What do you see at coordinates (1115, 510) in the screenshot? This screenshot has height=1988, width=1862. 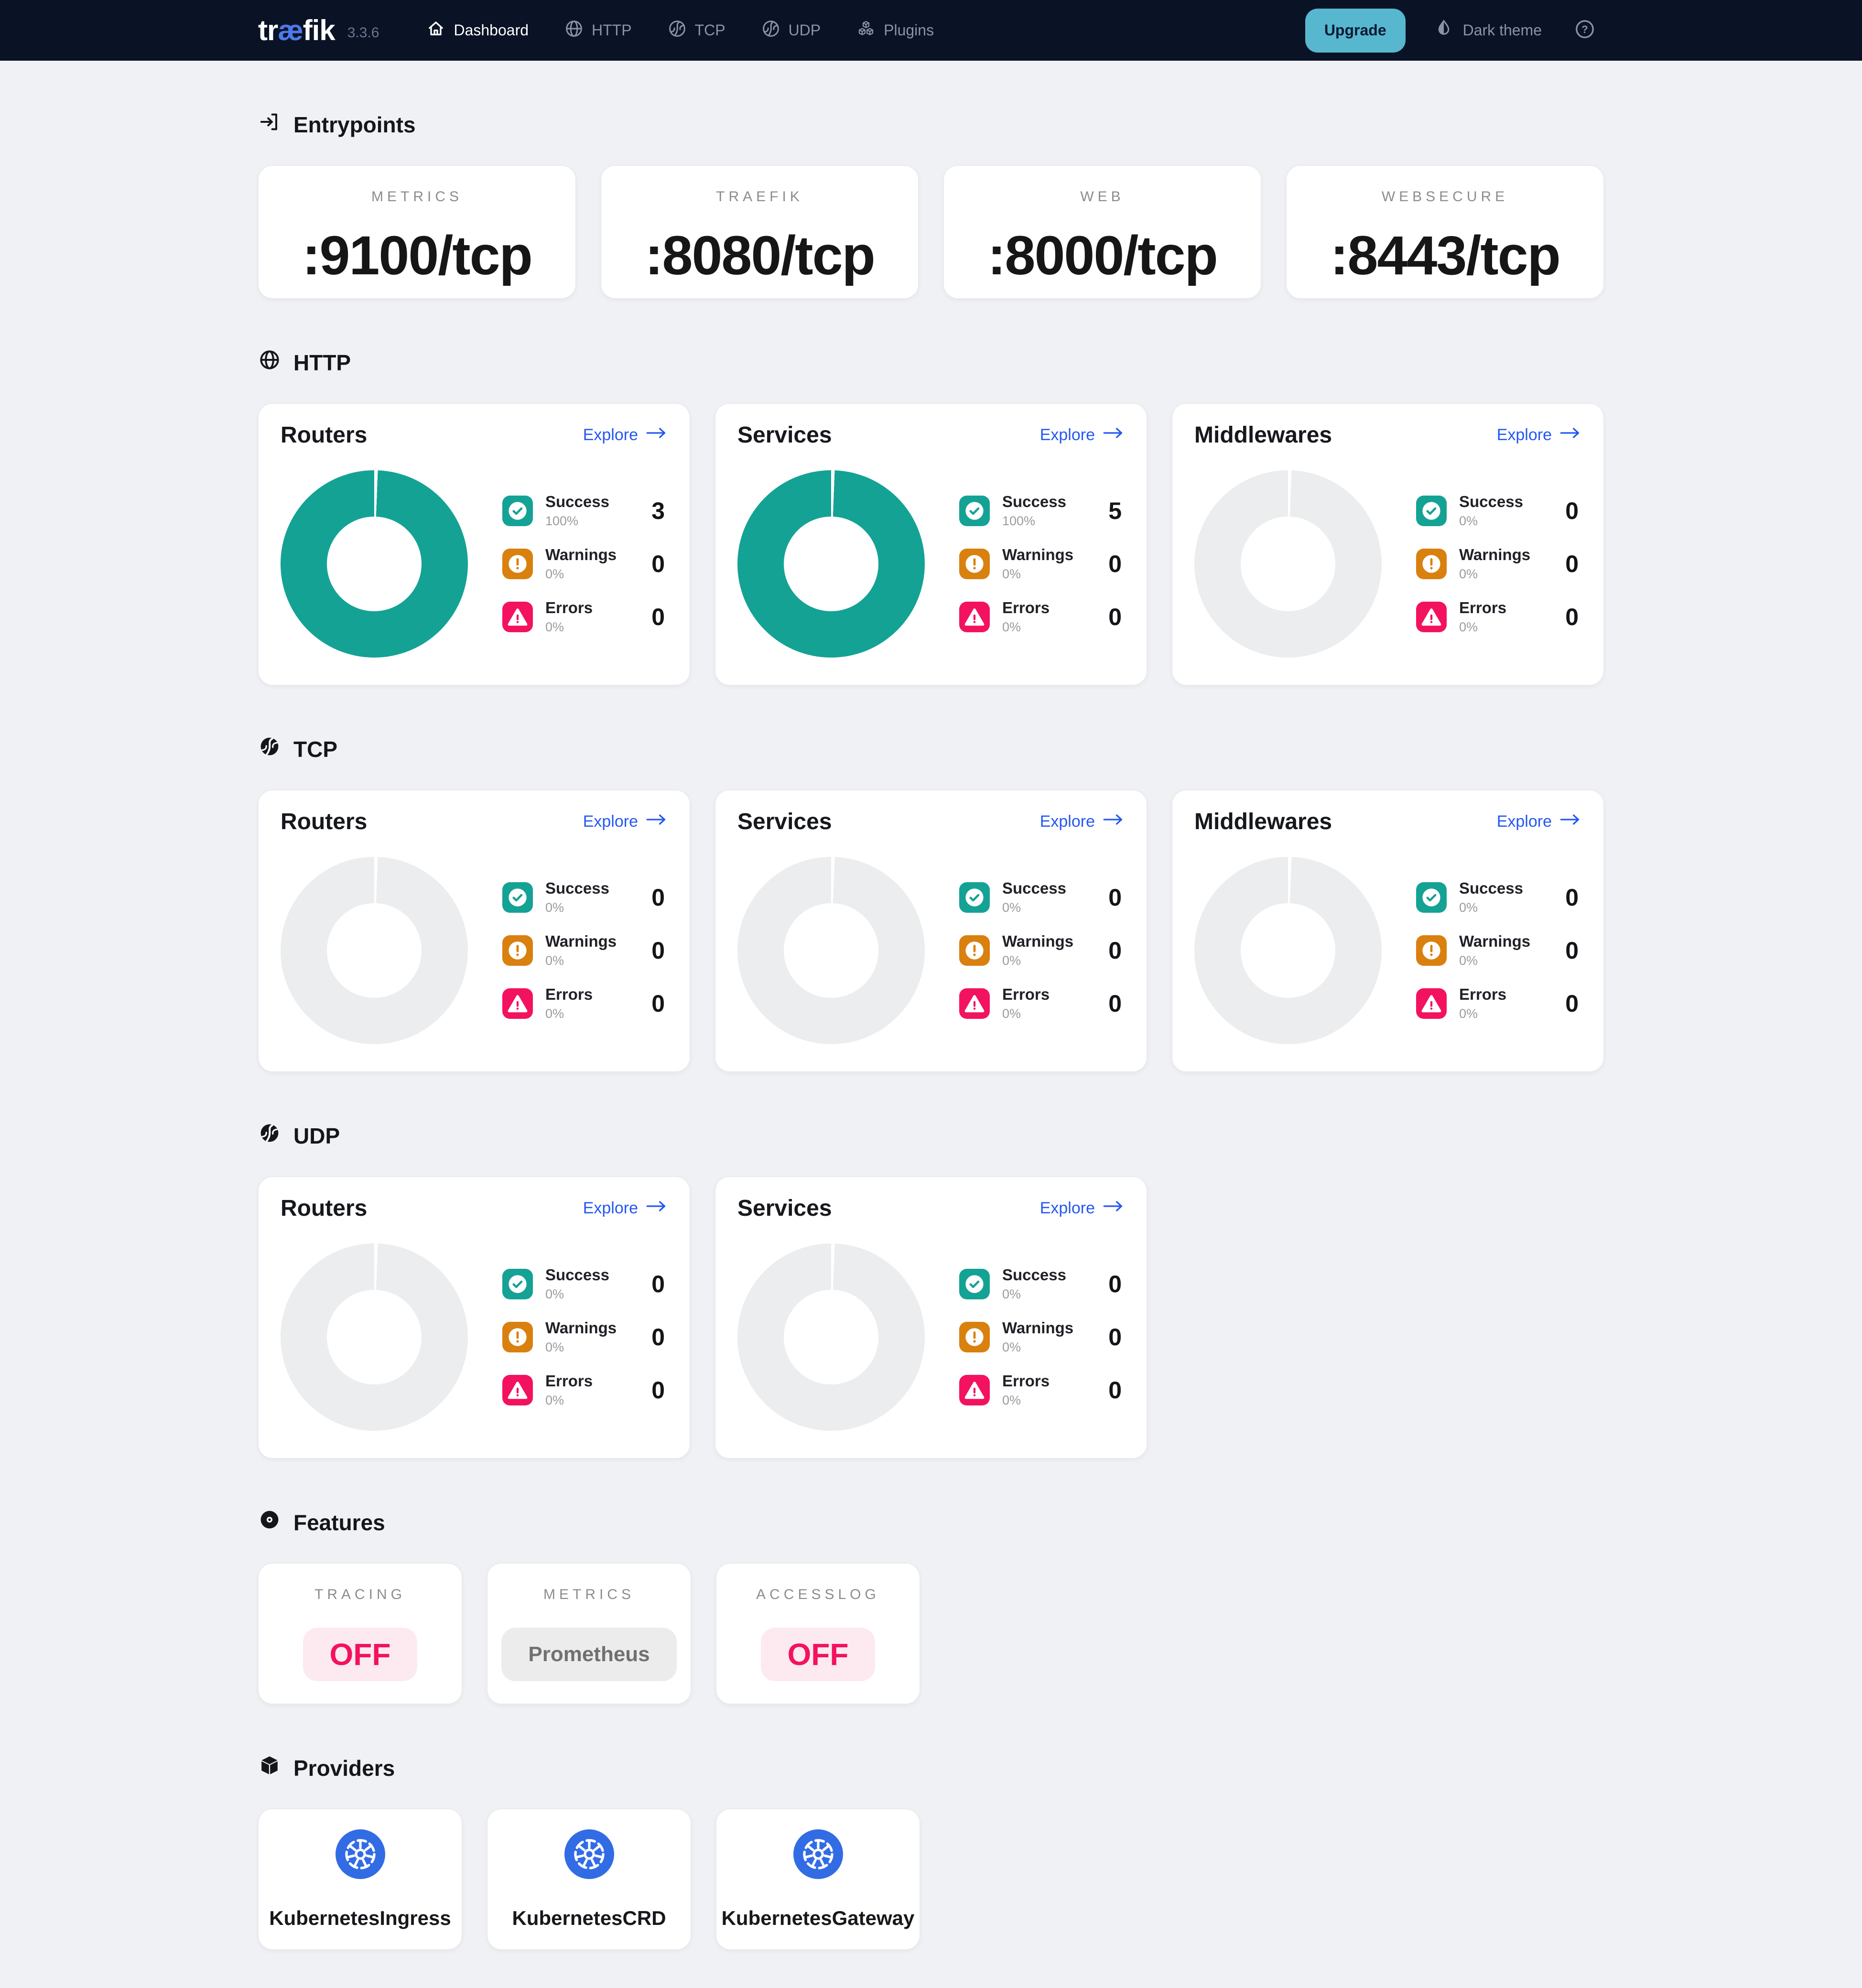 I see `stat-value: 5` at bounding box center [1115, 510].